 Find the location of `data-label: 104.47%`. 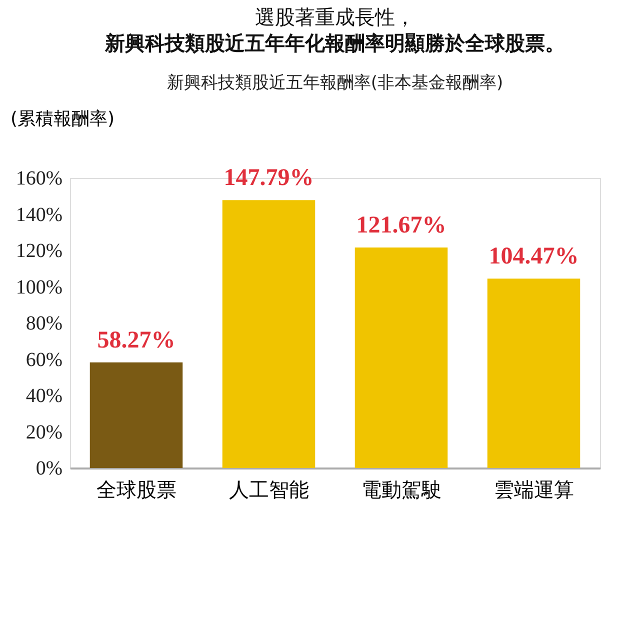

data-label: 104.47% is located at coordinates (533, 257).